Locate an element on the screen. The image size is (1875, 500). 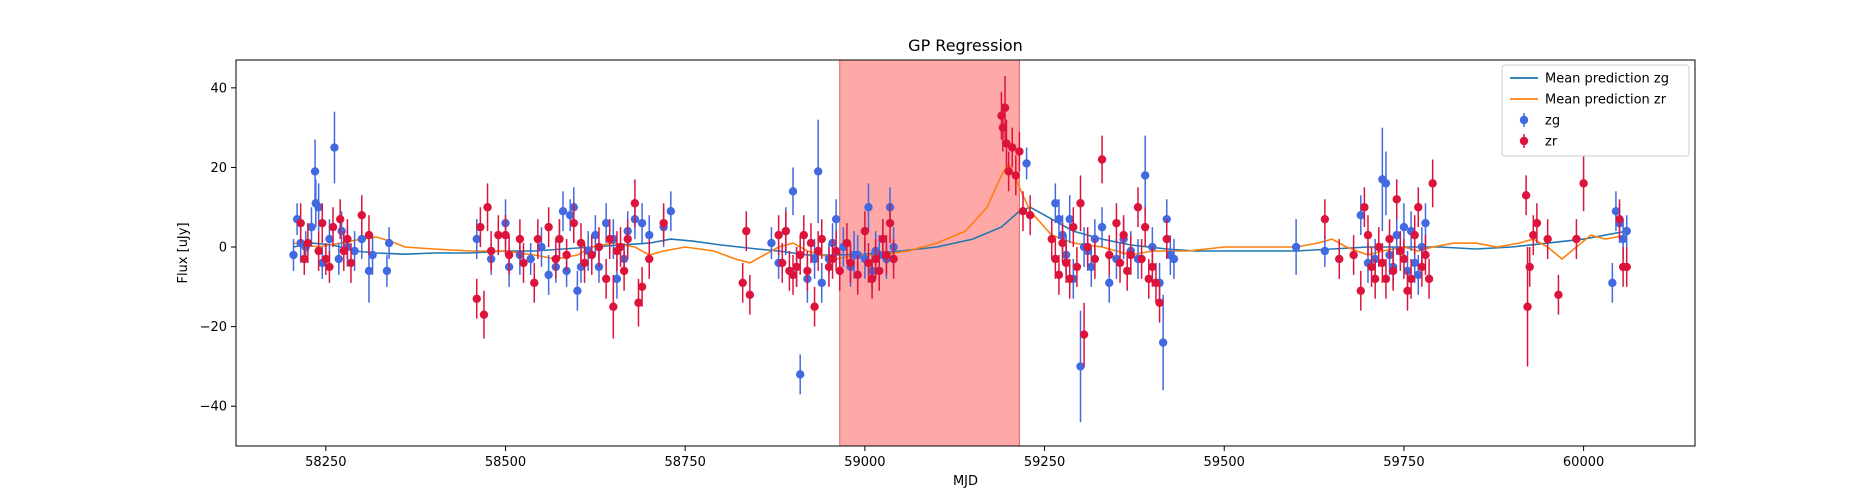
legend-entry-label: Mean prediction zg is located at coordinates (1607, 79).